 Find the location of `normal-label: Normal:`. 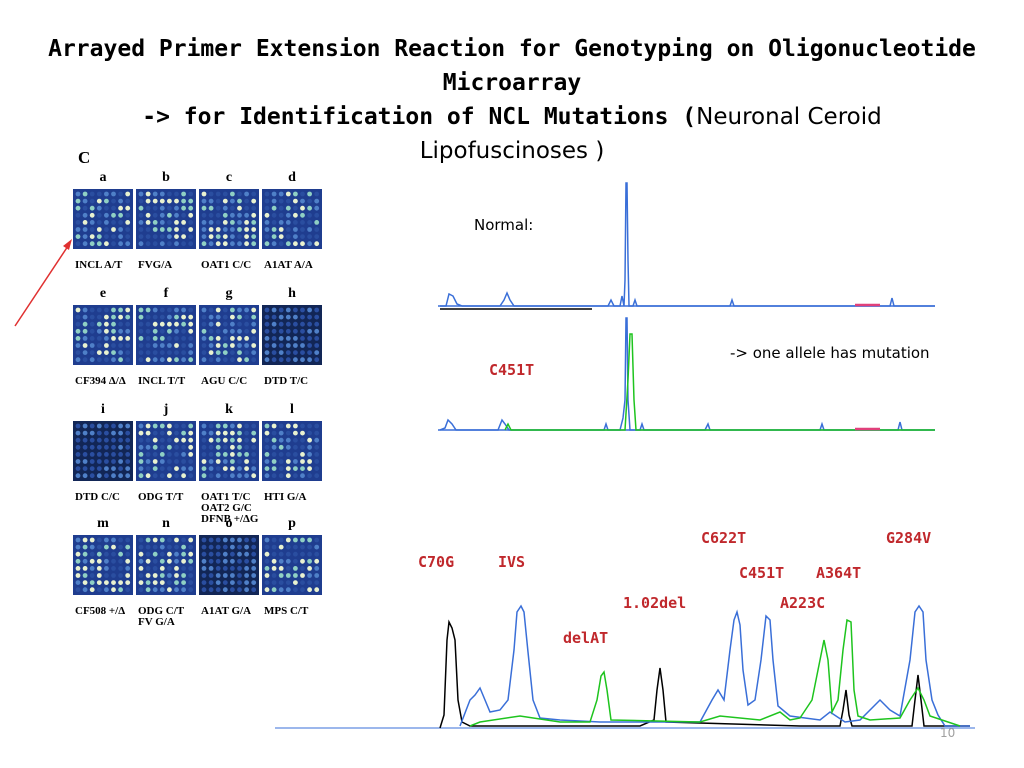

normal-label: Normal: is located at coordinates (504, 225).